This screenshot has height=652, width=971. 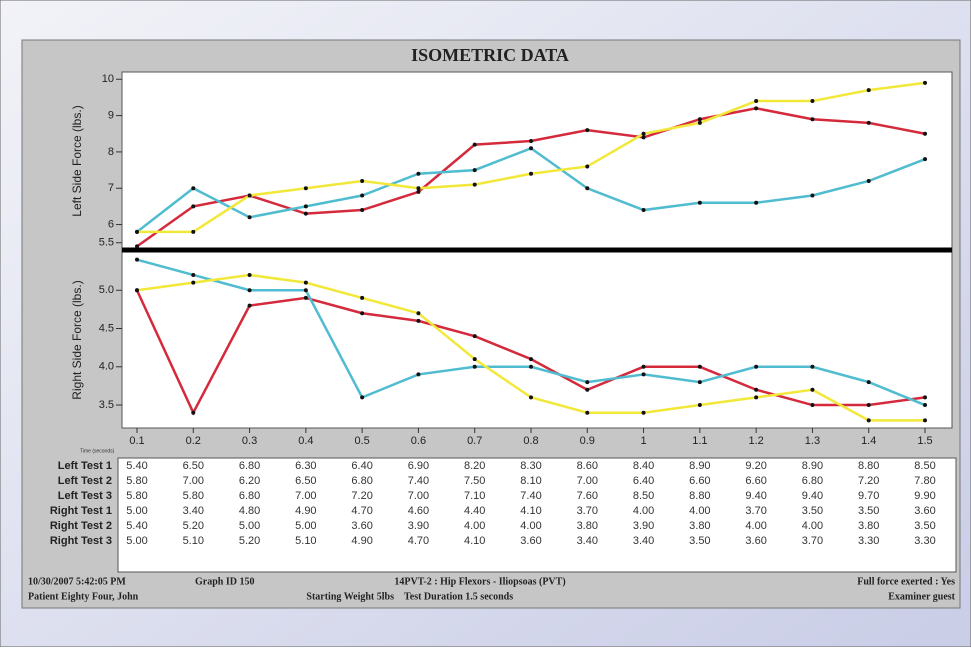 What do you see at coordinates (111, 224) in the screenshot?
I see `y-tick-label: 6` at bounding box center [111, 224].